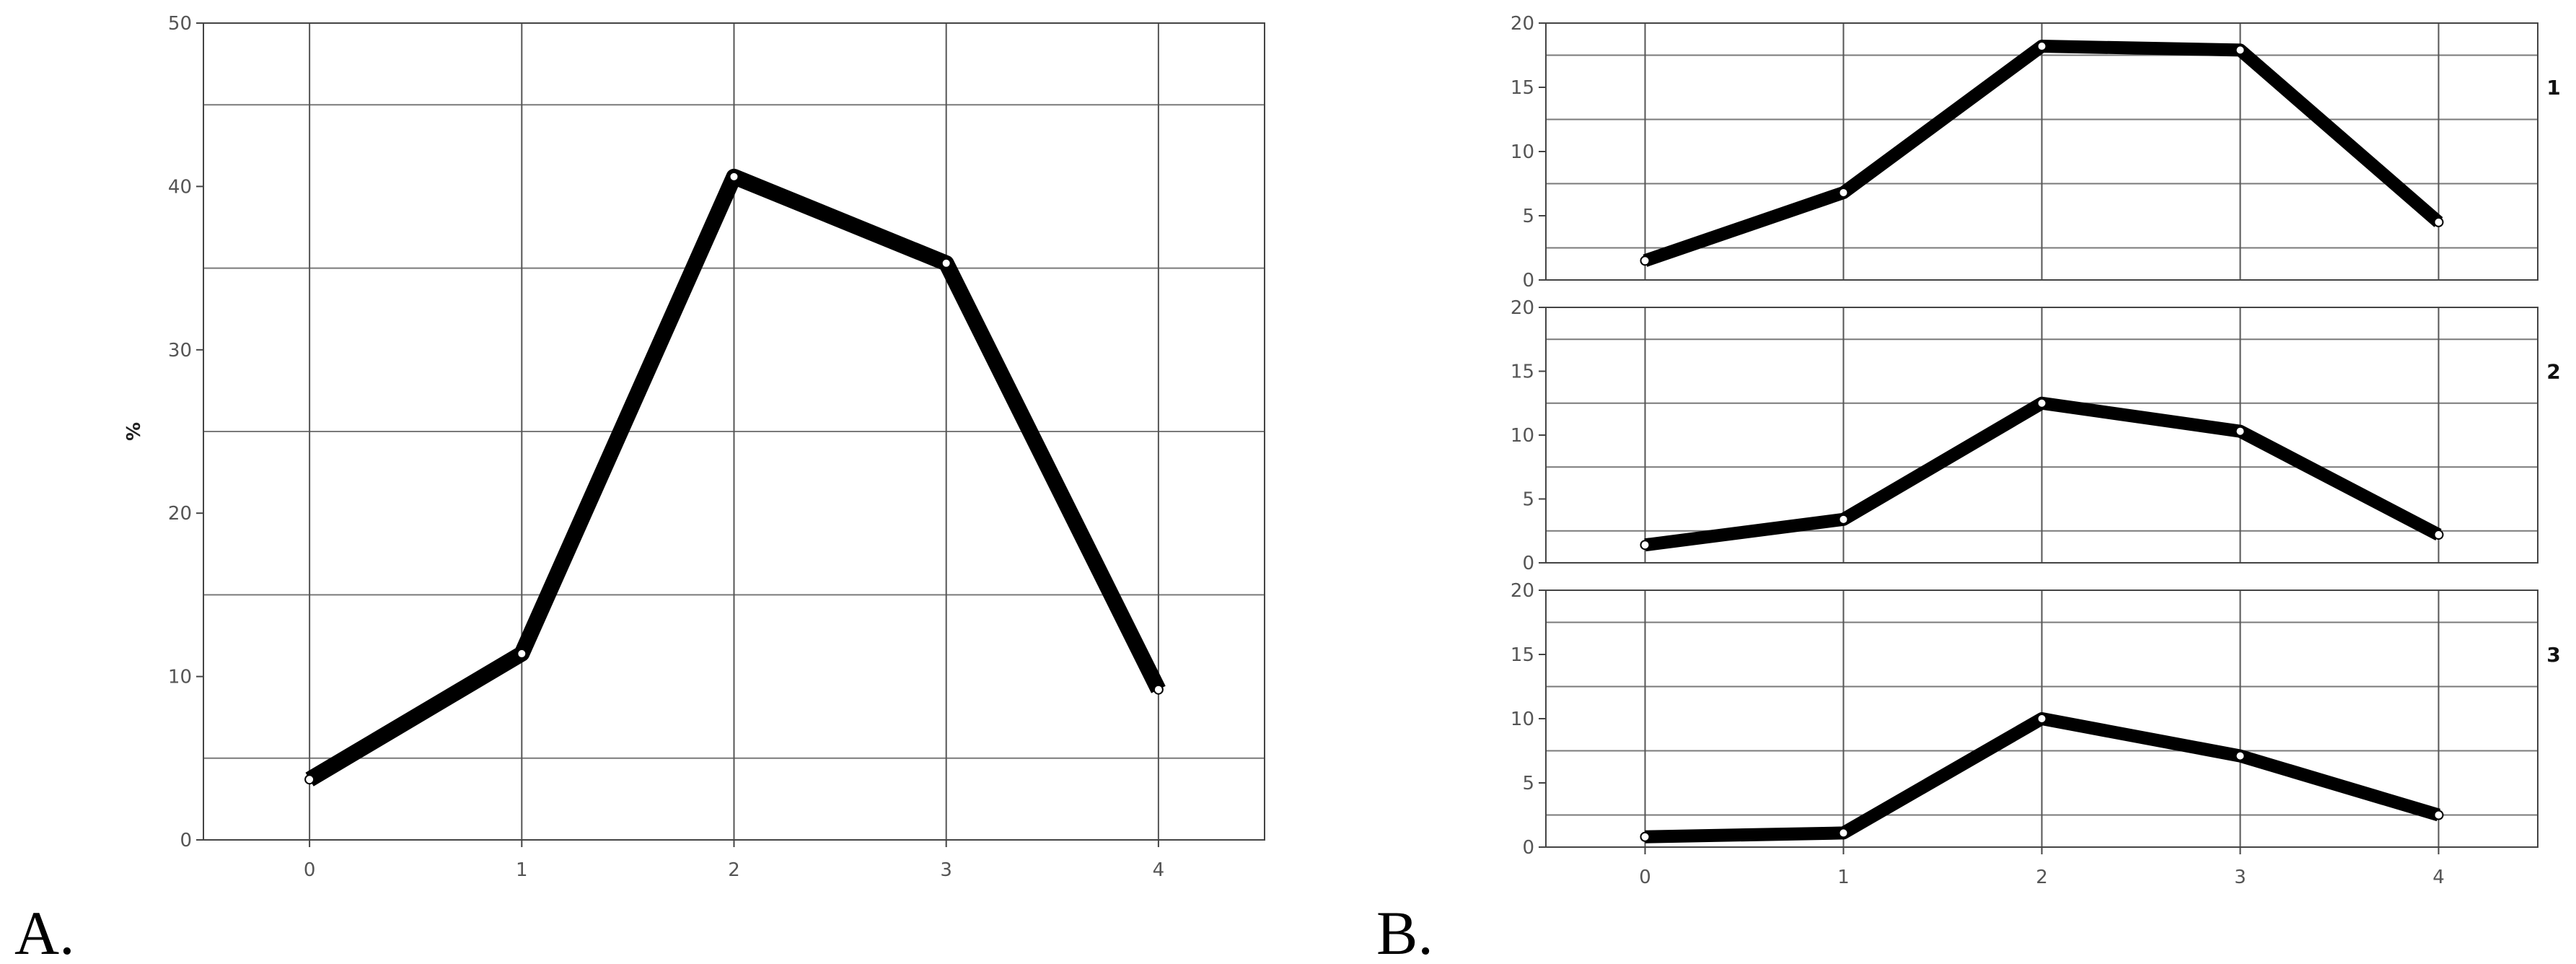  Describe the element at coordinates (2036, 152) in the screenshot. I see `chart-B1: 0 5 10 15 20 1` at that location.